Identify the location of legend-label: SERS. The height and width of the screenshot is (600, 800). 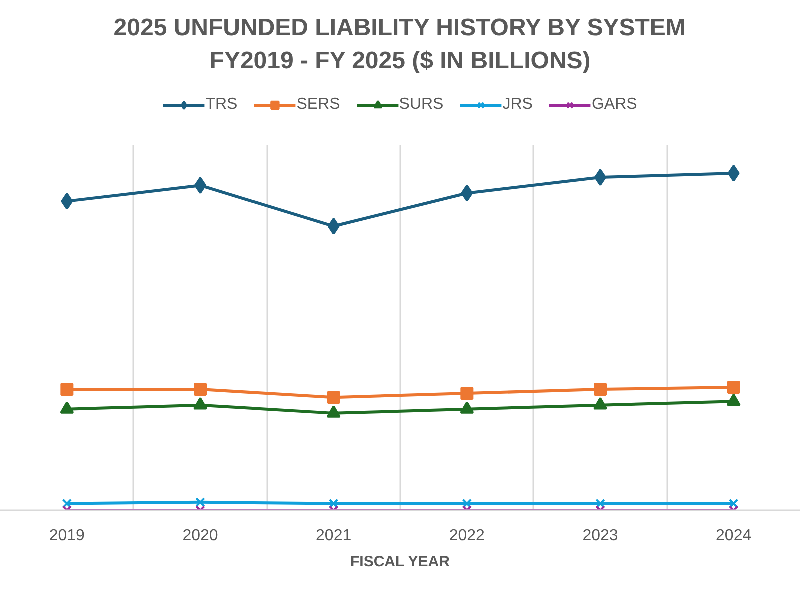
(318, 105).